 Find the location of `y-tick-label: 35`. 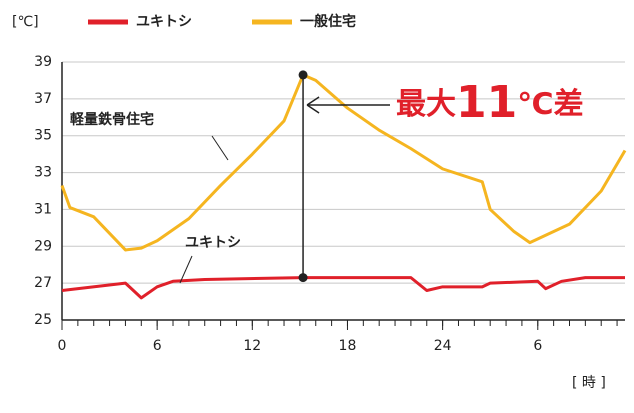

y-tick-label: 35 is located at coordinates (43, 136).